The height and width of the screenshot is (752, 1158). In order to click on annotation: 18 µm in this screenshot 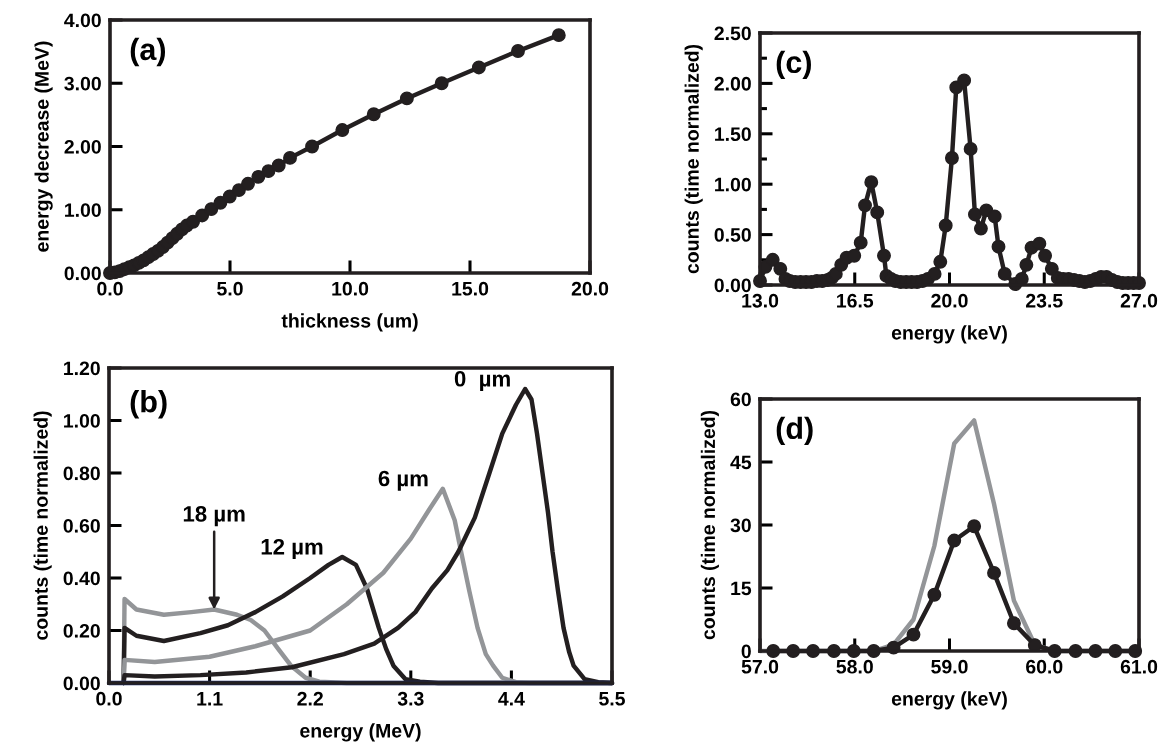, I will do `click(214, 516)`.